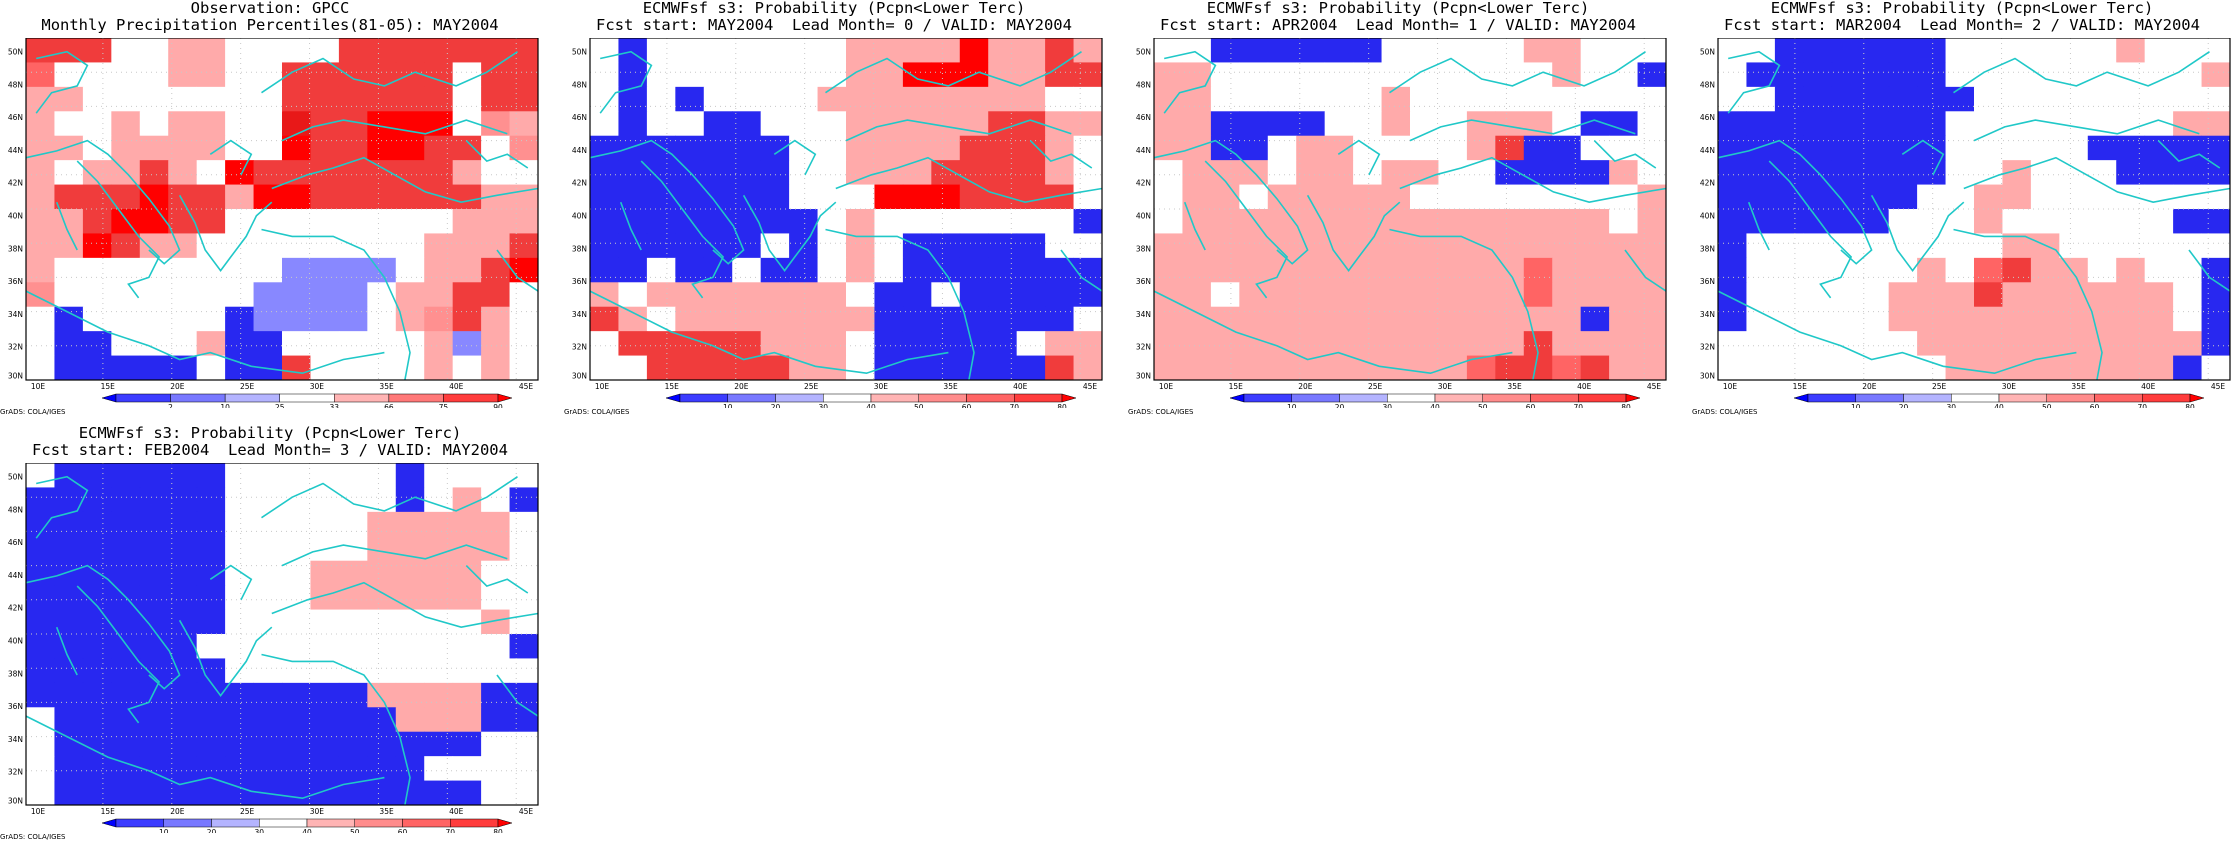 The height and width of the screenshot is (841, 2240). Describe the element at coordinates (15, 739) in the screenshot. I see `lat-tick-label: 34N` at that location.